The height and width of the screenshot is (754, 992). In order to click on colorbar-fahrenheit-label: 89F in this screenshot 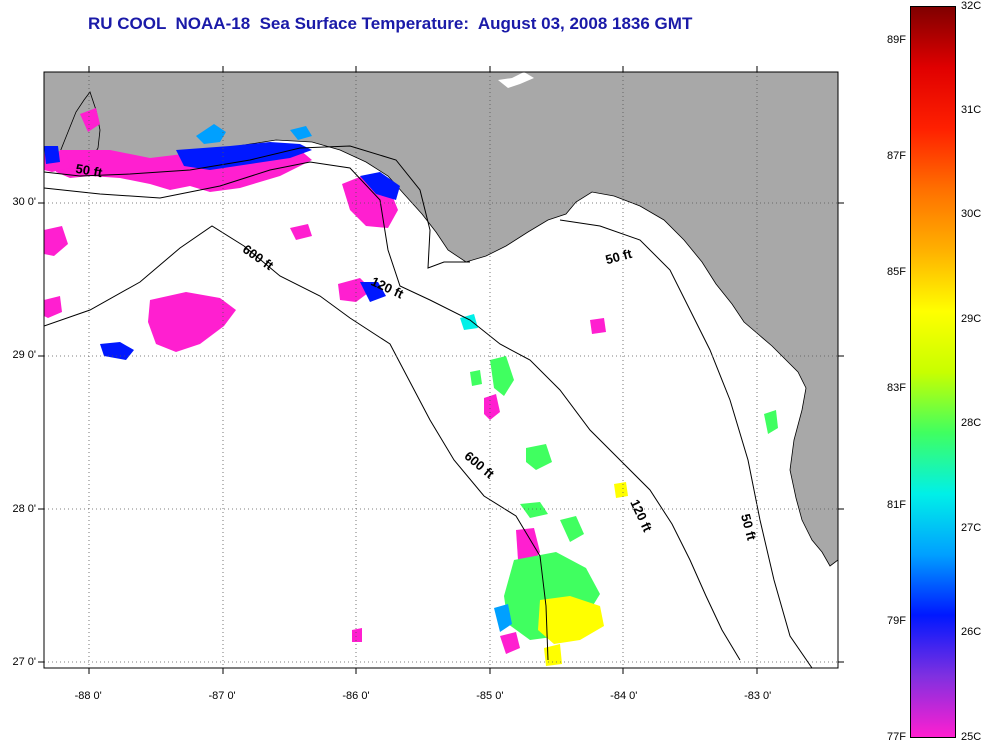, I will do `click(896, 39)`.